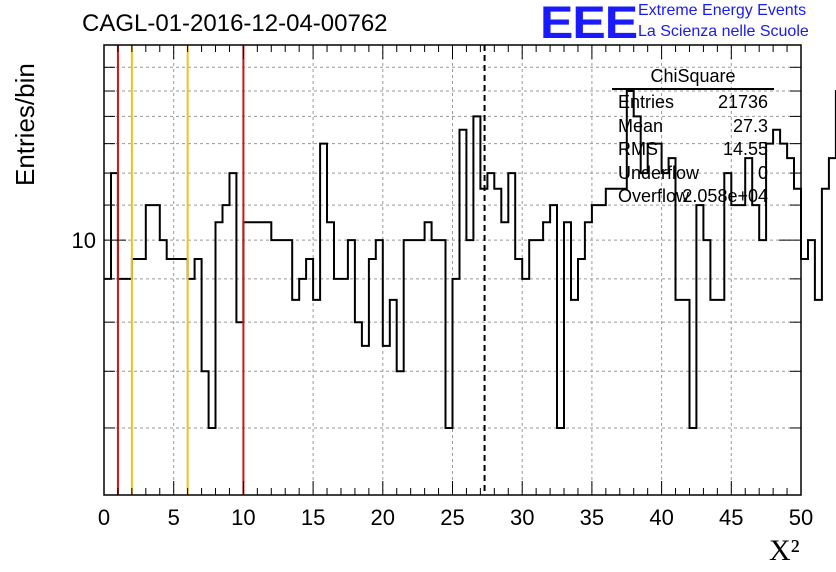 Image resolution: width=836 pixels, height=572 pixels. I want to click on x-tick-label: 45, so click(731, 517).